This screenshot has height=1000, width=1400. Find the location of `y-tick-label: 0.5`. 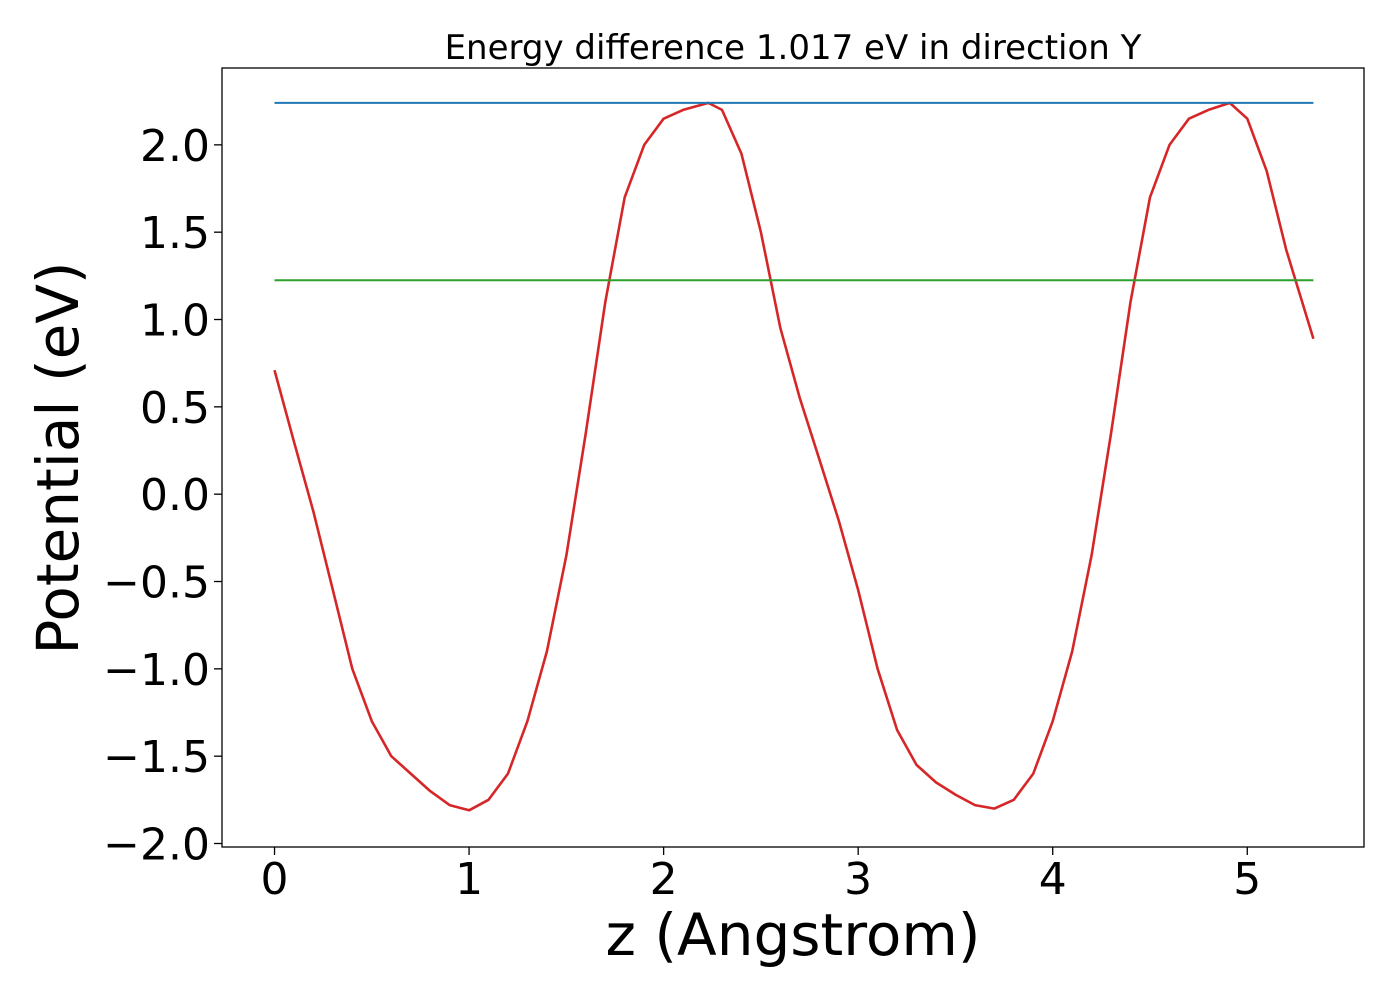

y-tick-label: 0.5 is located at coordinates (175, 408).